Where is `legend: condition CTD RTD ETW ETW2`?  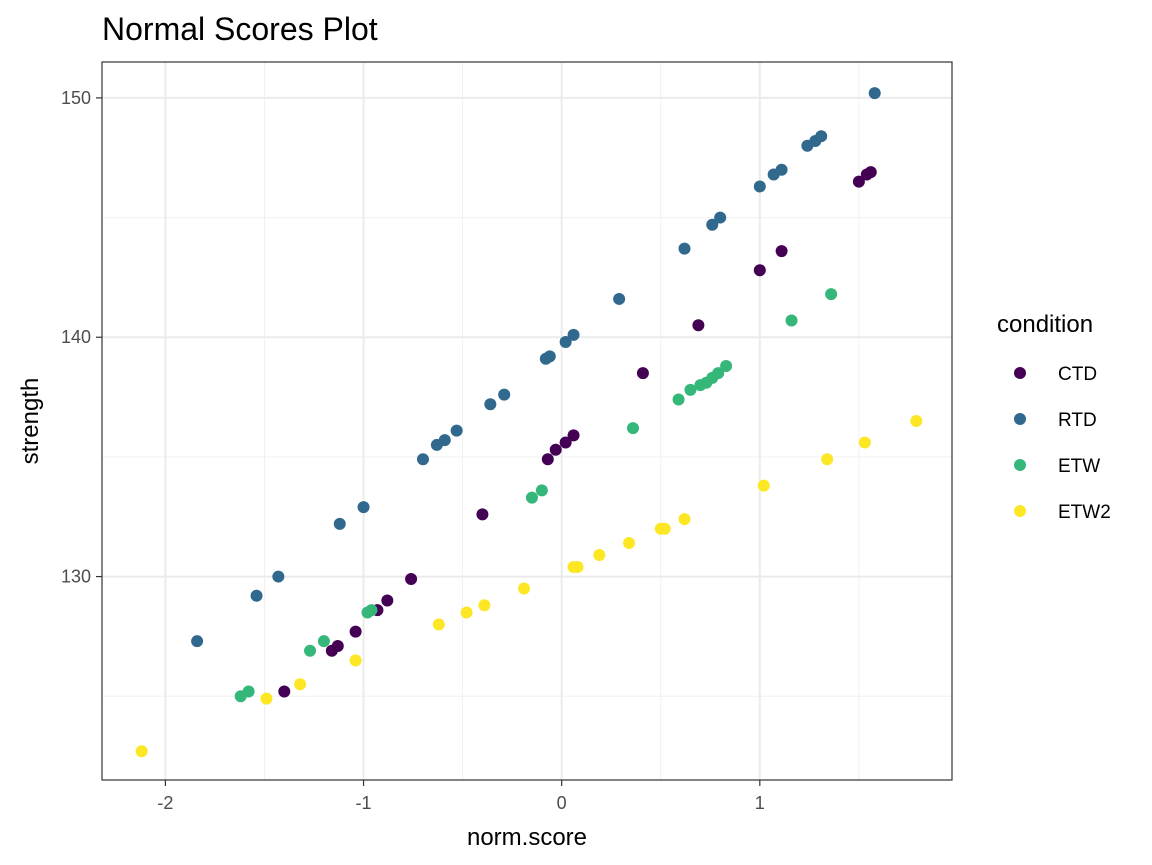
legend: condition CTD RTD ETW ETW2 is located at coordinates (1054, 417).